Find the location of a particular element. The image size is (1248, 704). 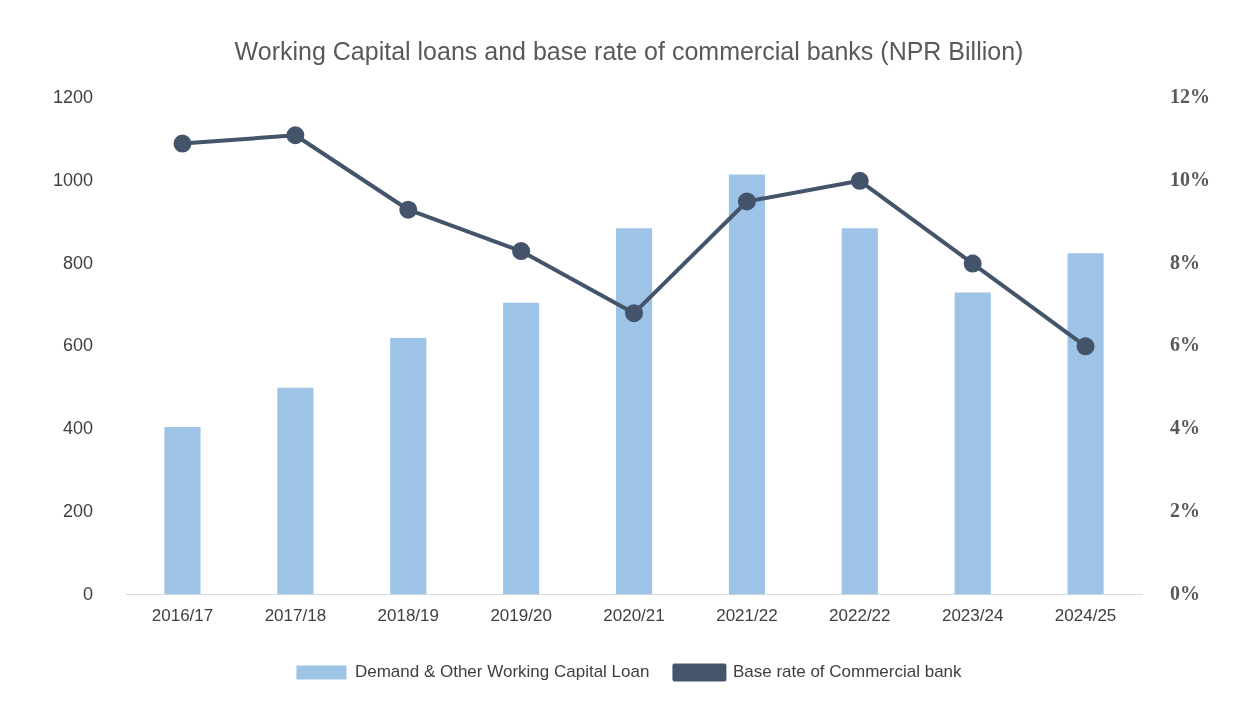

y-tick-label: 400 is located at coordinates (78, 428).